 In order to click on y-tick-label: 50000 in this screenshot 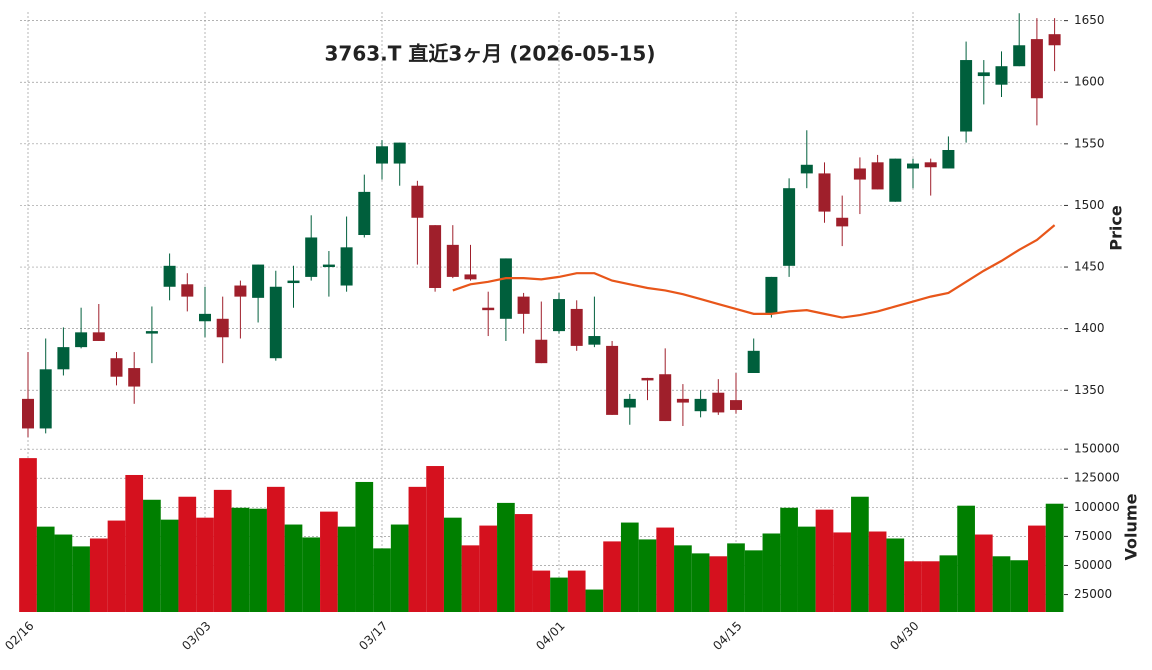, I will do `click(1093, 565)`.